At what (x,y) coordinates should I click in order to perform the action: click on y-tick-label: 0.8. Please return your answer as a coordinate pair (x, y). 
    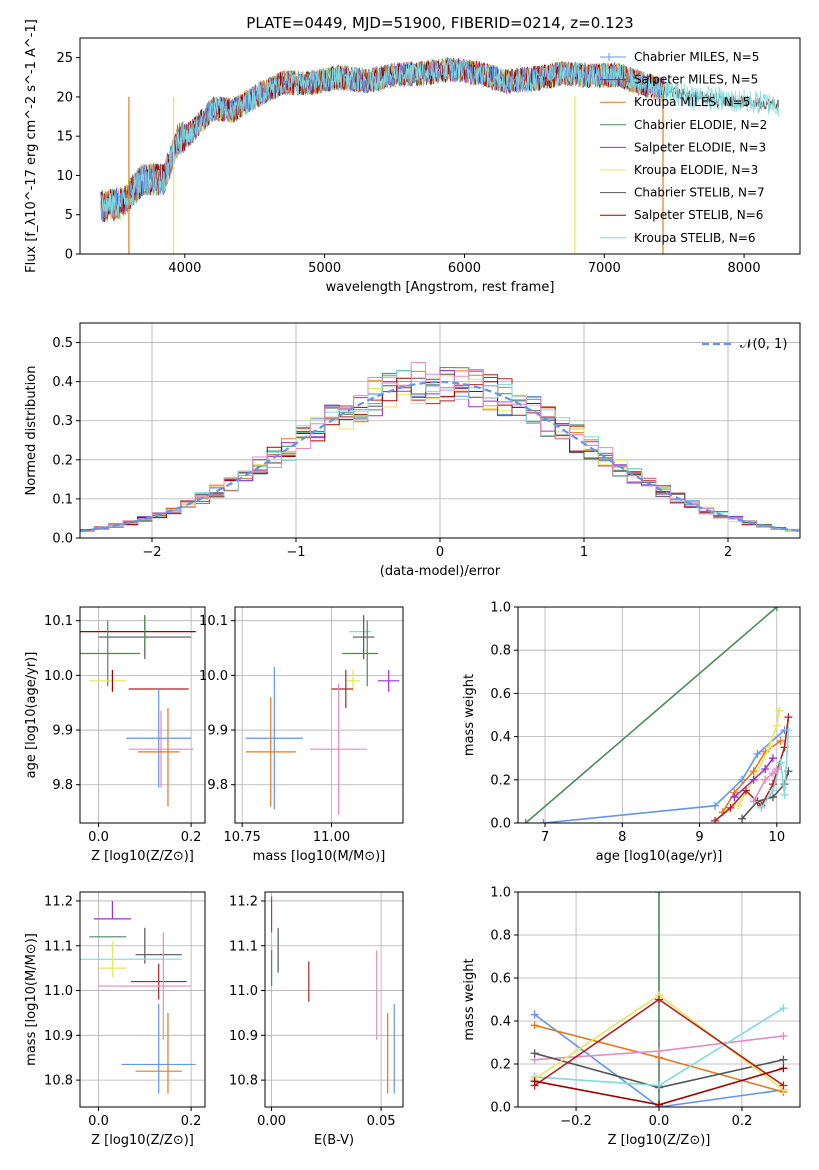
    Looking at the image, I should click on (500, 651).